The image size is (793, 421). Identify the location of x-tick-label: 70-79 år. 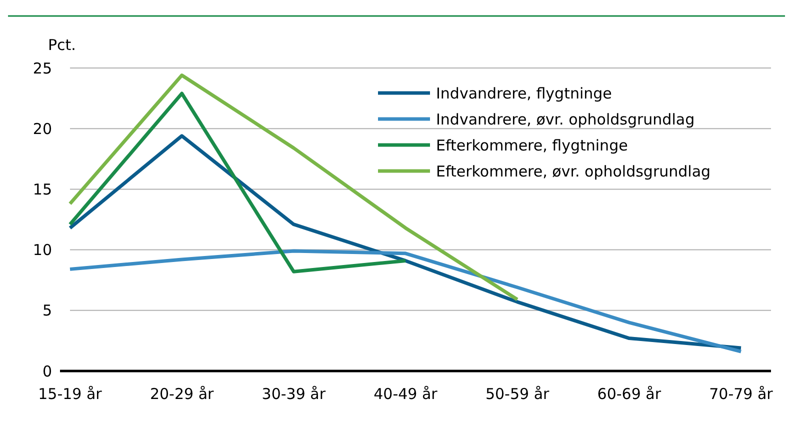
(741, 394).